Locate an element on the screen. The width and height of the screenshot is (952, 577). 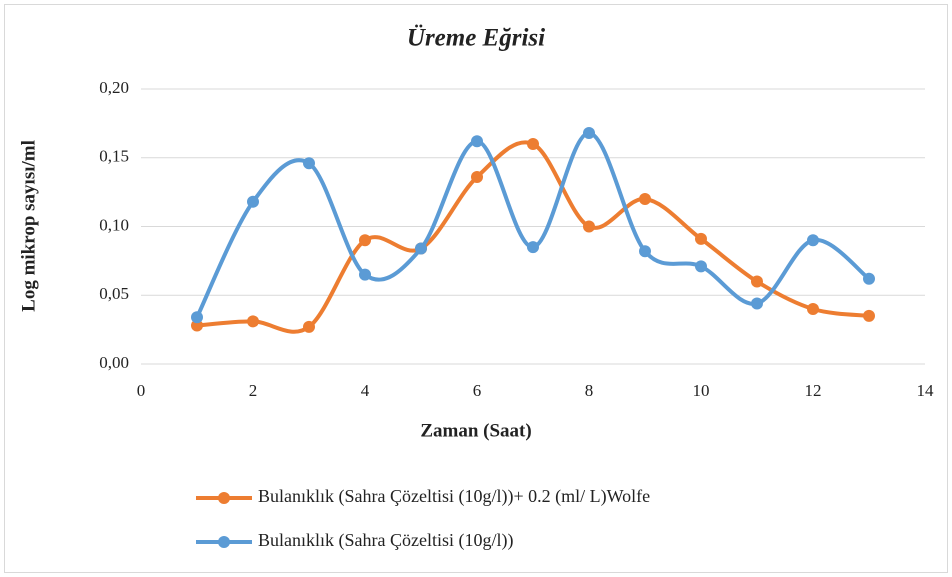
x-tick-label: 12 is located at coordinates (813, 390).